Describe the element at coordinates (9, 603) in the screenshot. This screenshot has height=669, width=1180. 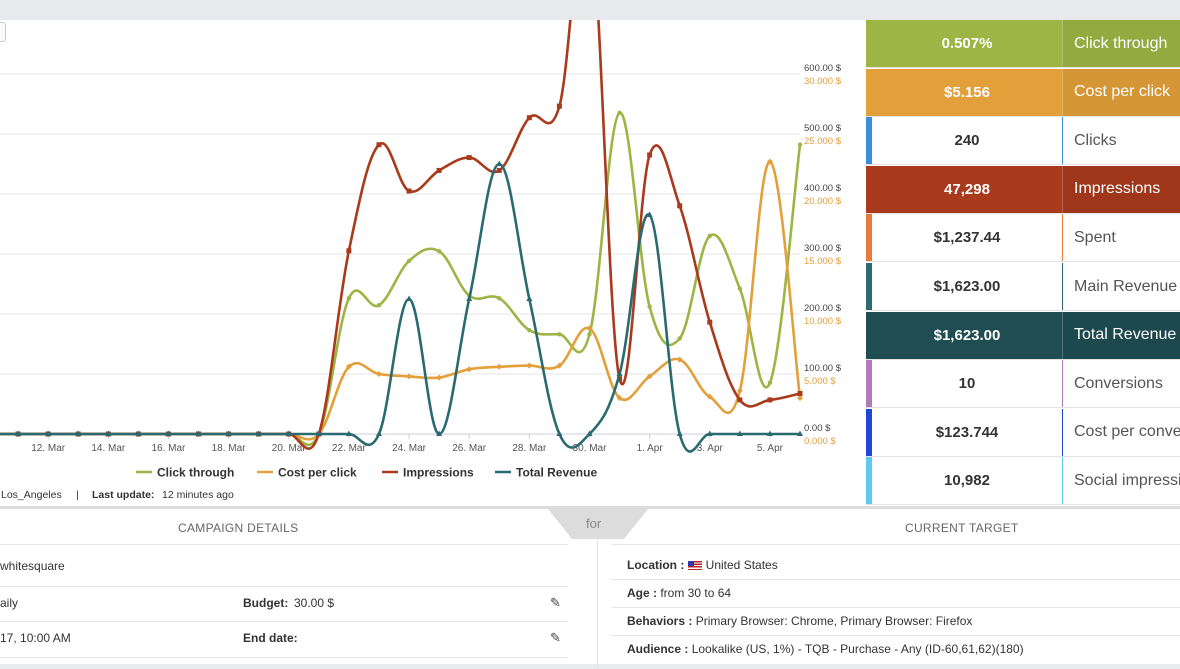
I see `frequency-value: aily` at that location.